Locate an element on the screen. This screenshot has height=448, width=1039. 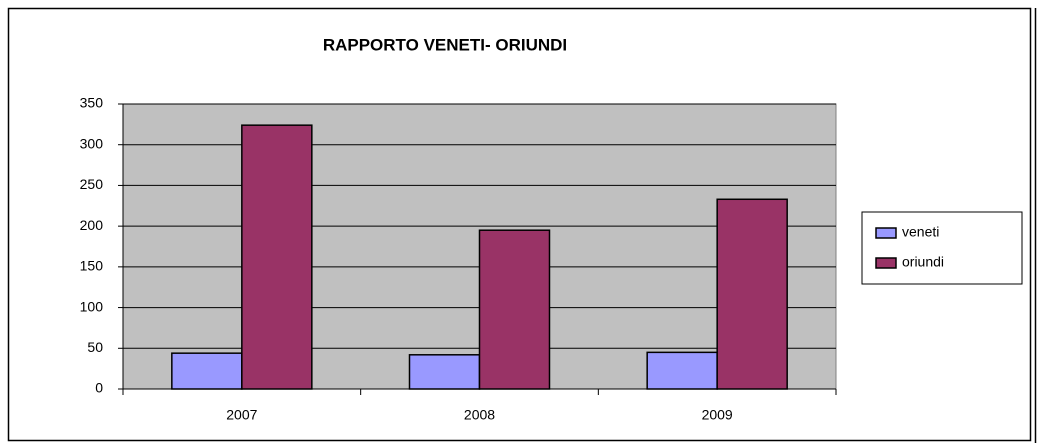
y-tick-label: 50 is located at coordinates (95, 347).